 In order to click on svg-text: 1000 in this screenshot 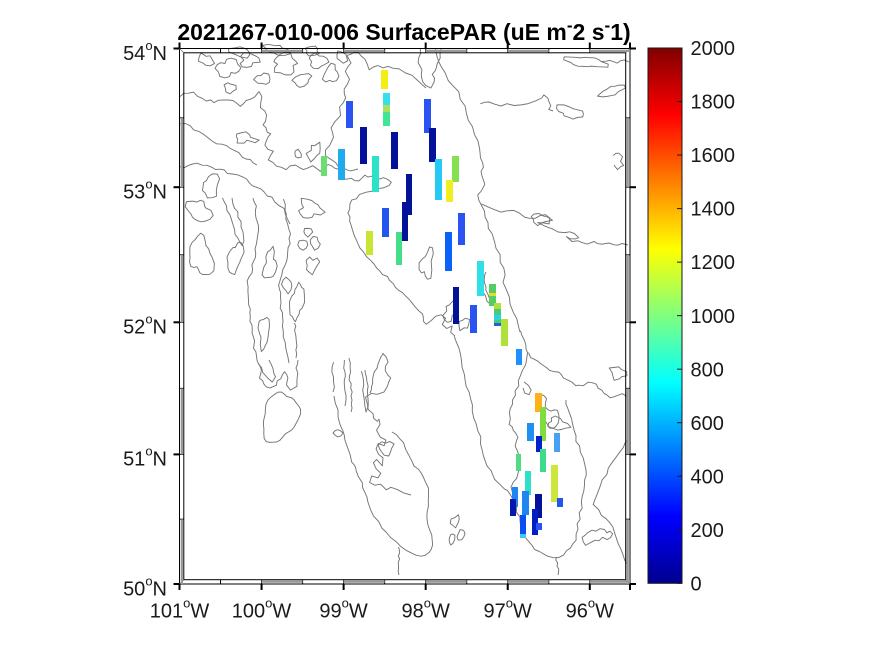, I will do `click(713, 317)`.